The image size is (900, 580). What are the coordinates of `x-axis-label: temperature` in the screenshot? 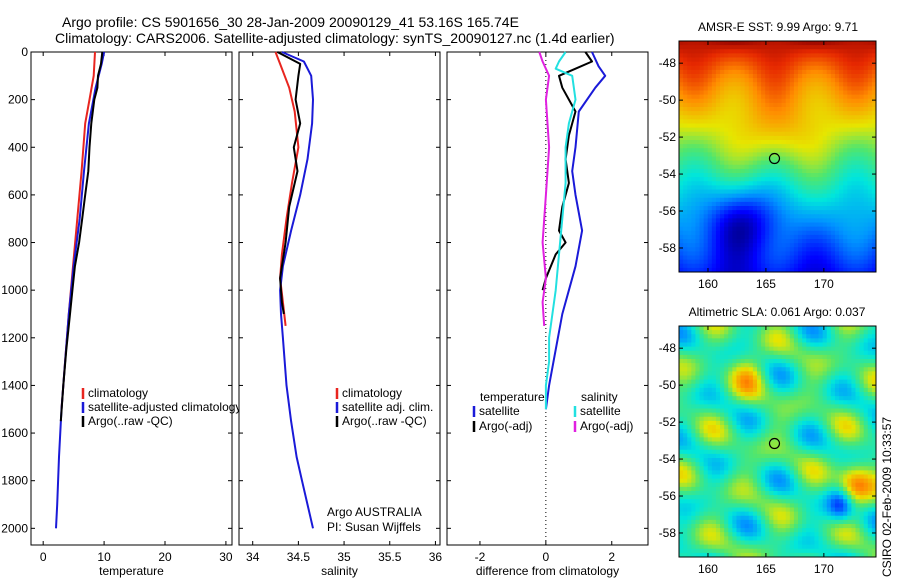 It's located at (131, 571).